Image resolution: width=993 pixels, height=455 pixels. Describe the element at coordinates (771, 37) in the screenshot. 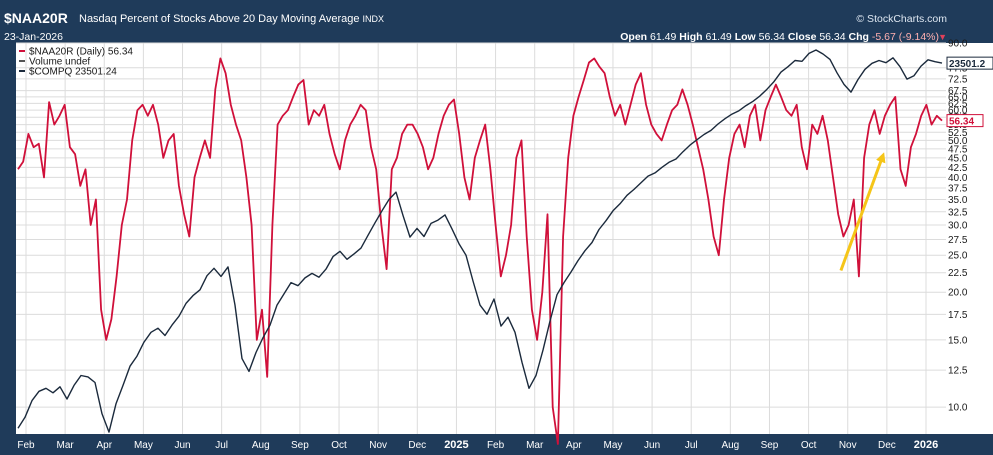

I see `low-value: 56.34` at that location.